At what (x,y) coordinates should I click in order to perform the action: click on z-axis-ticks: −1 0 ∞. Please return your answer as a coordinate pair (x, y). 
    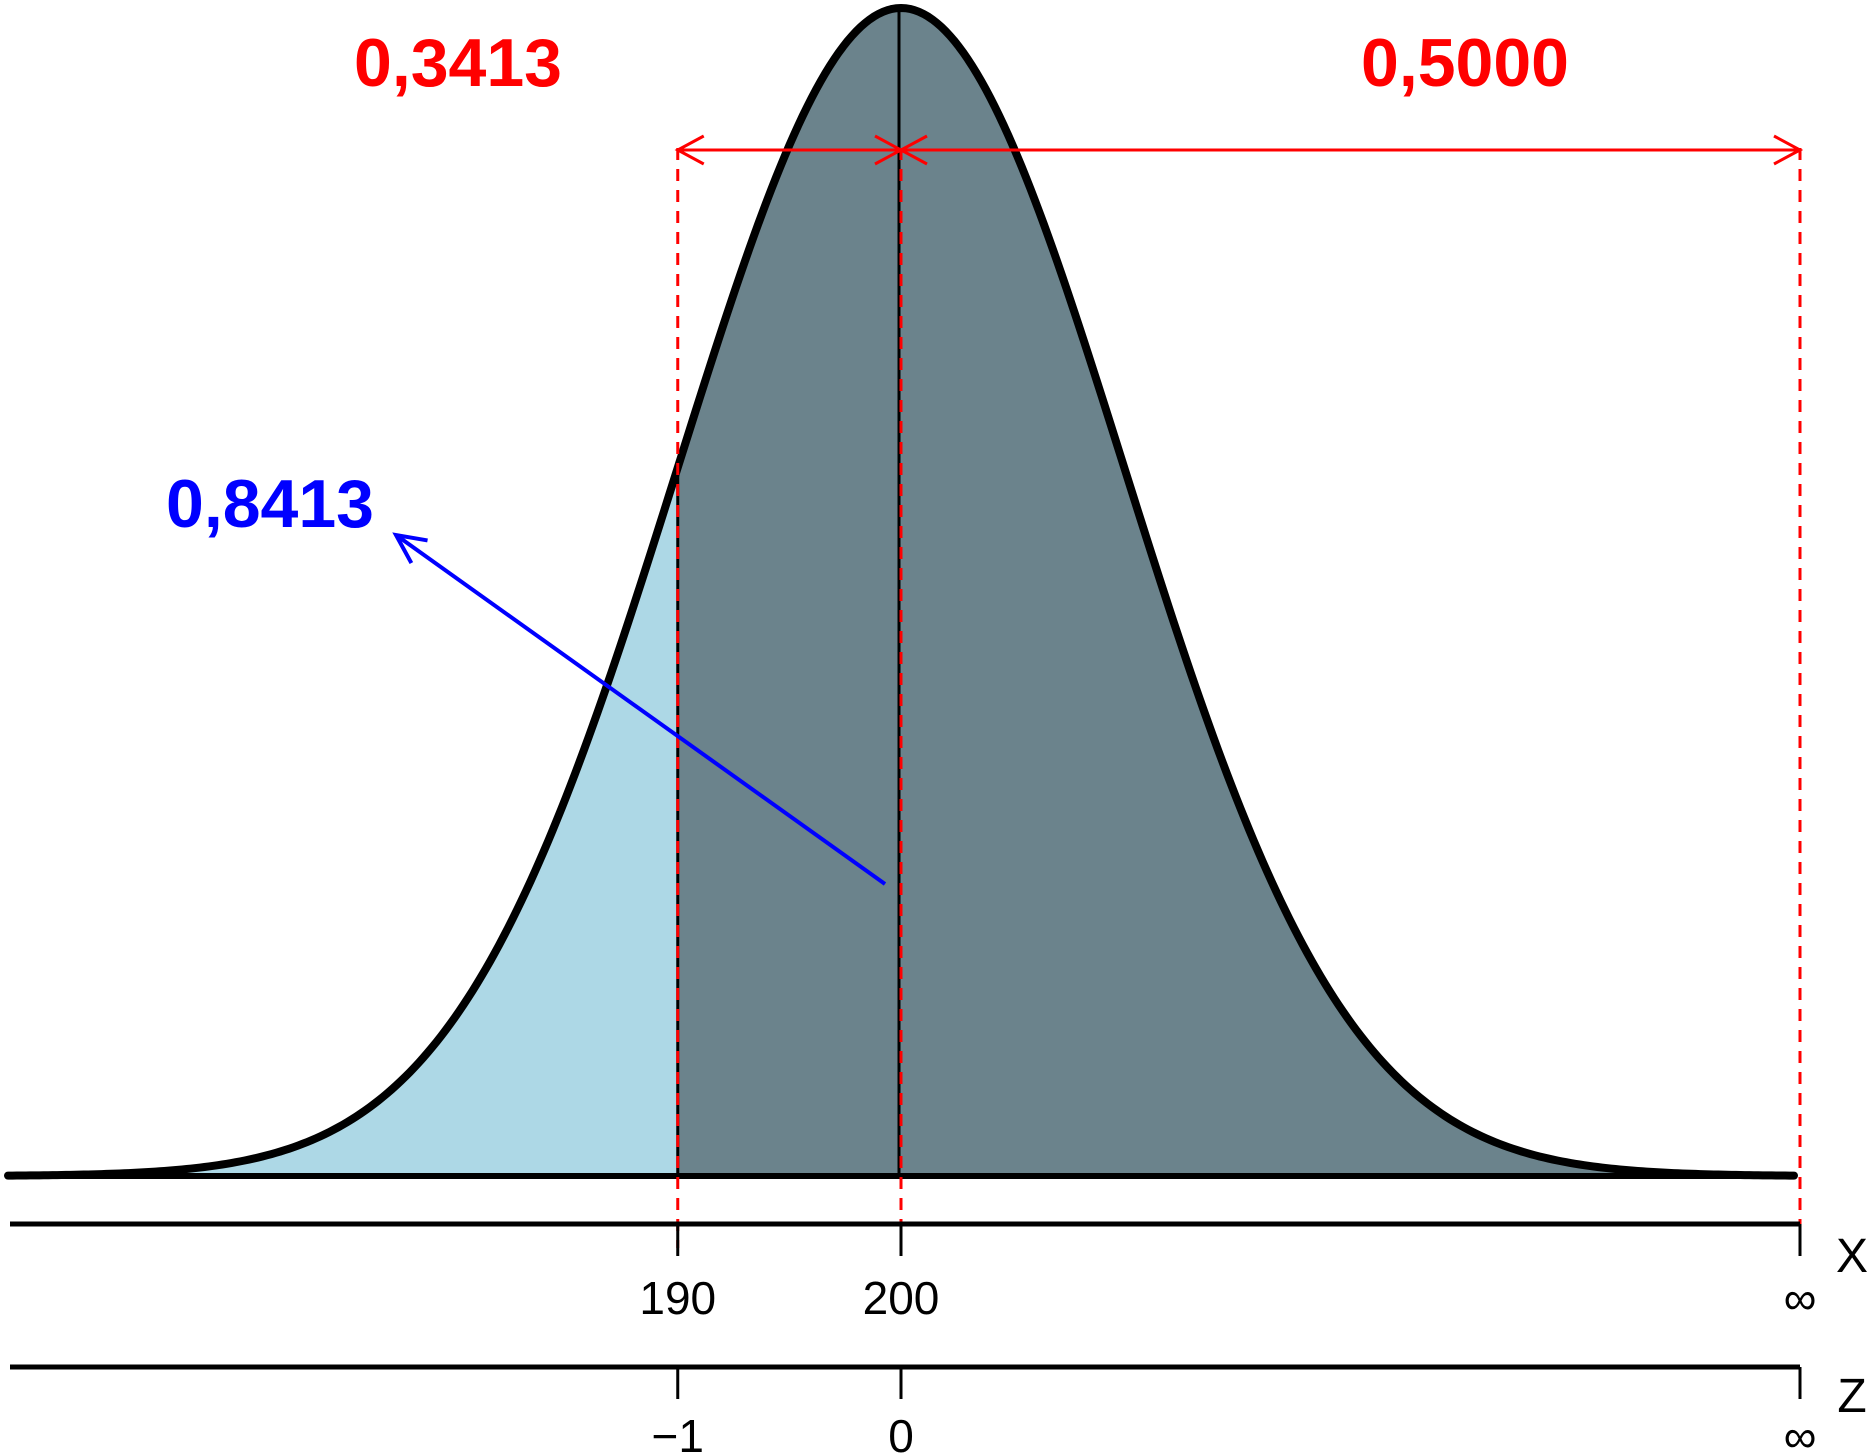
    Looking at the image, I should click on (1234, 1411).